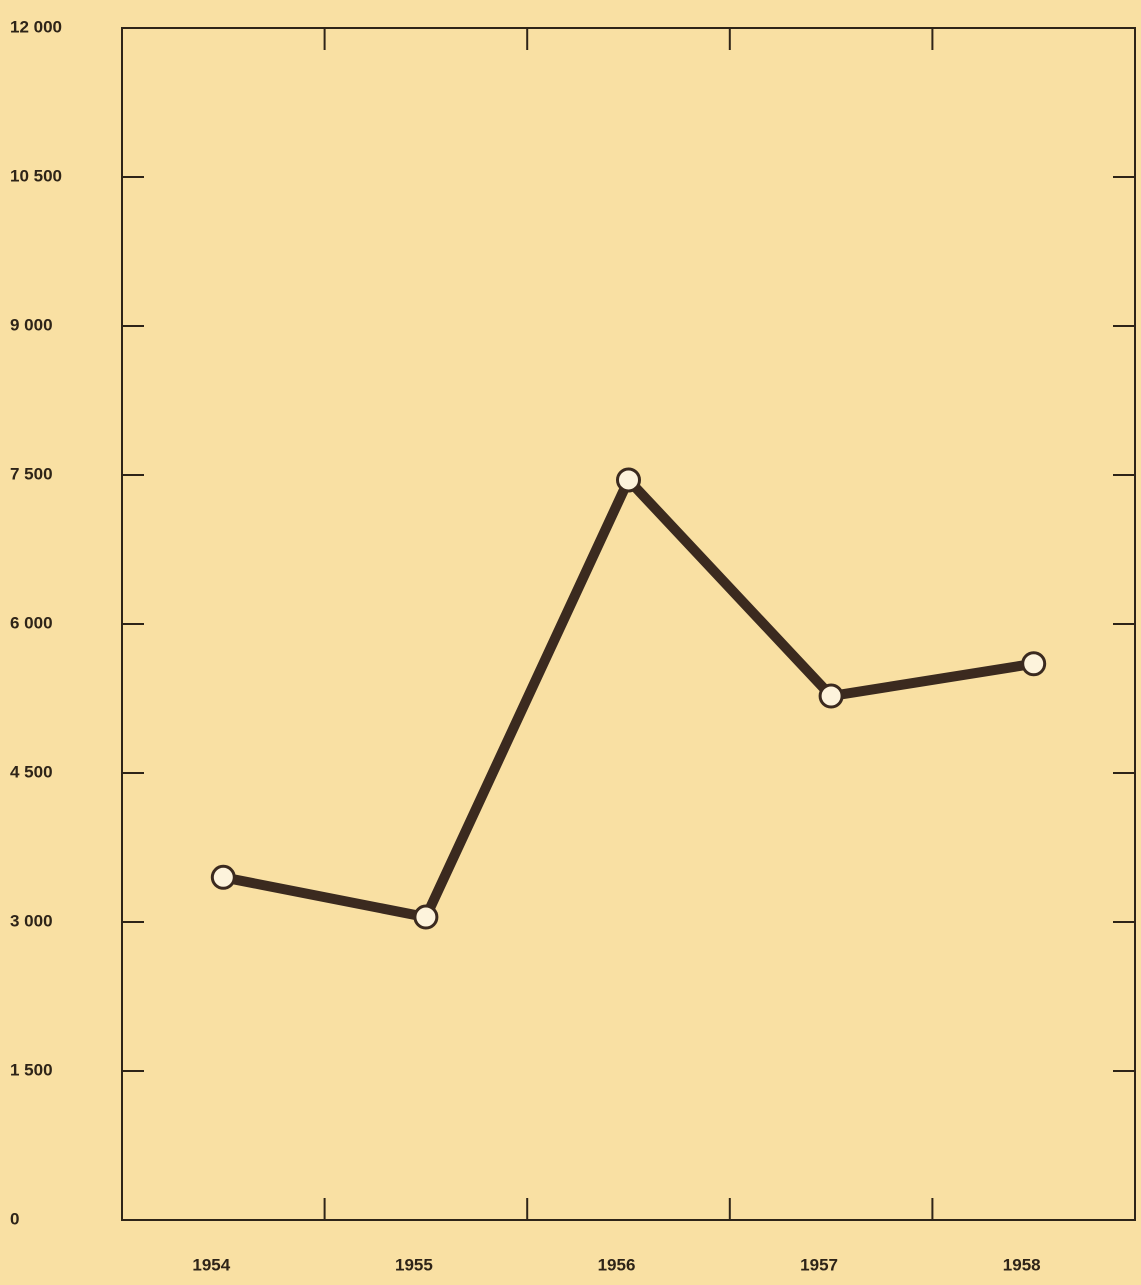  I want to click on y-tick-label: 7 500, so click(31, 473).